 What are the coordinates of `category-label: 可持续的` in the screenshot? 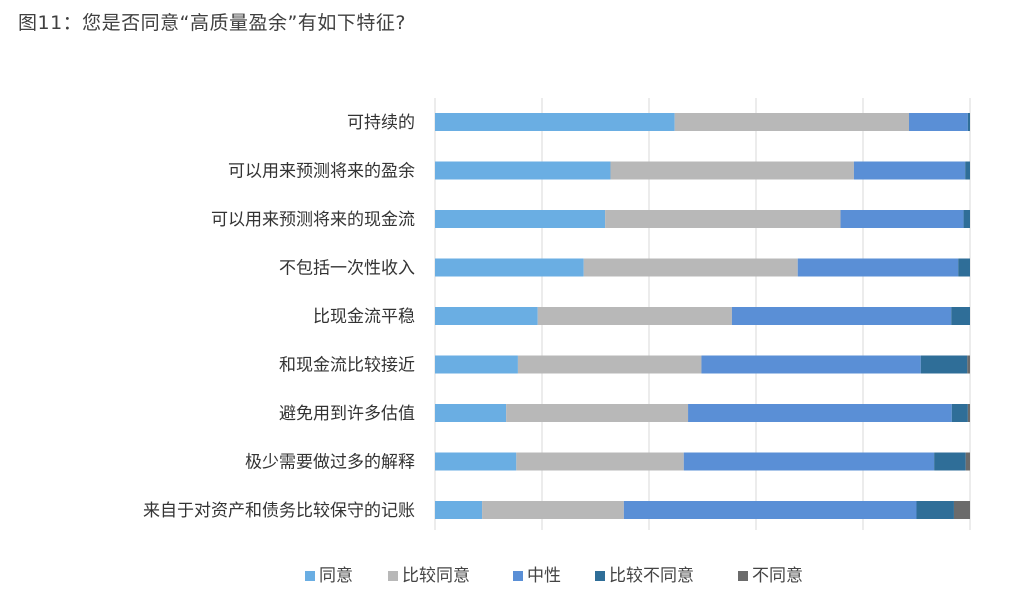 It's located at (381, 123).